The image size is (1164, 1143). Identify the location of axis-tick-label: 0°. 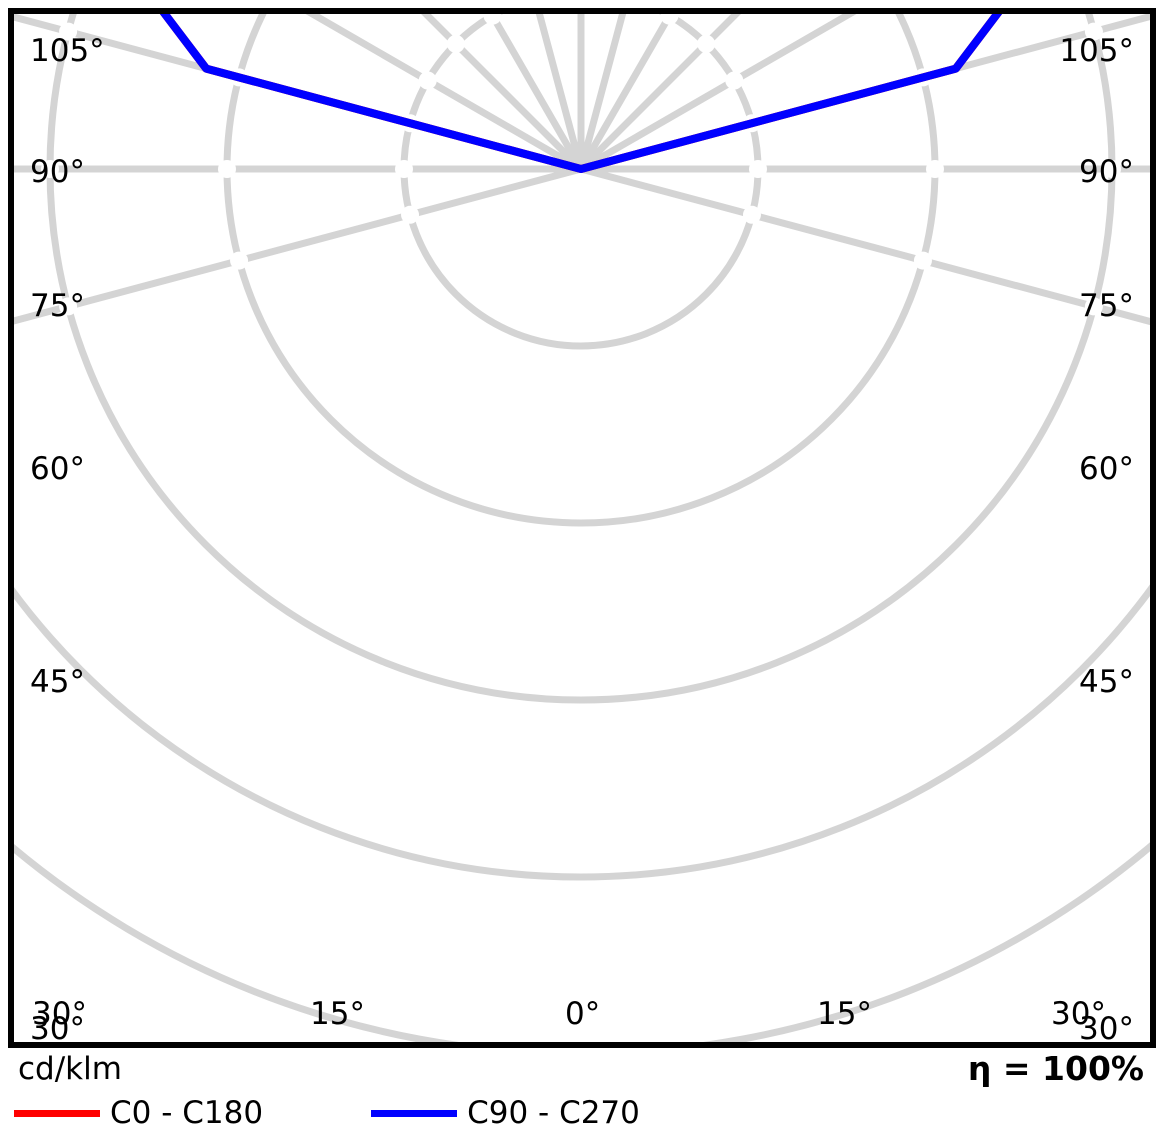
(583, 1014).